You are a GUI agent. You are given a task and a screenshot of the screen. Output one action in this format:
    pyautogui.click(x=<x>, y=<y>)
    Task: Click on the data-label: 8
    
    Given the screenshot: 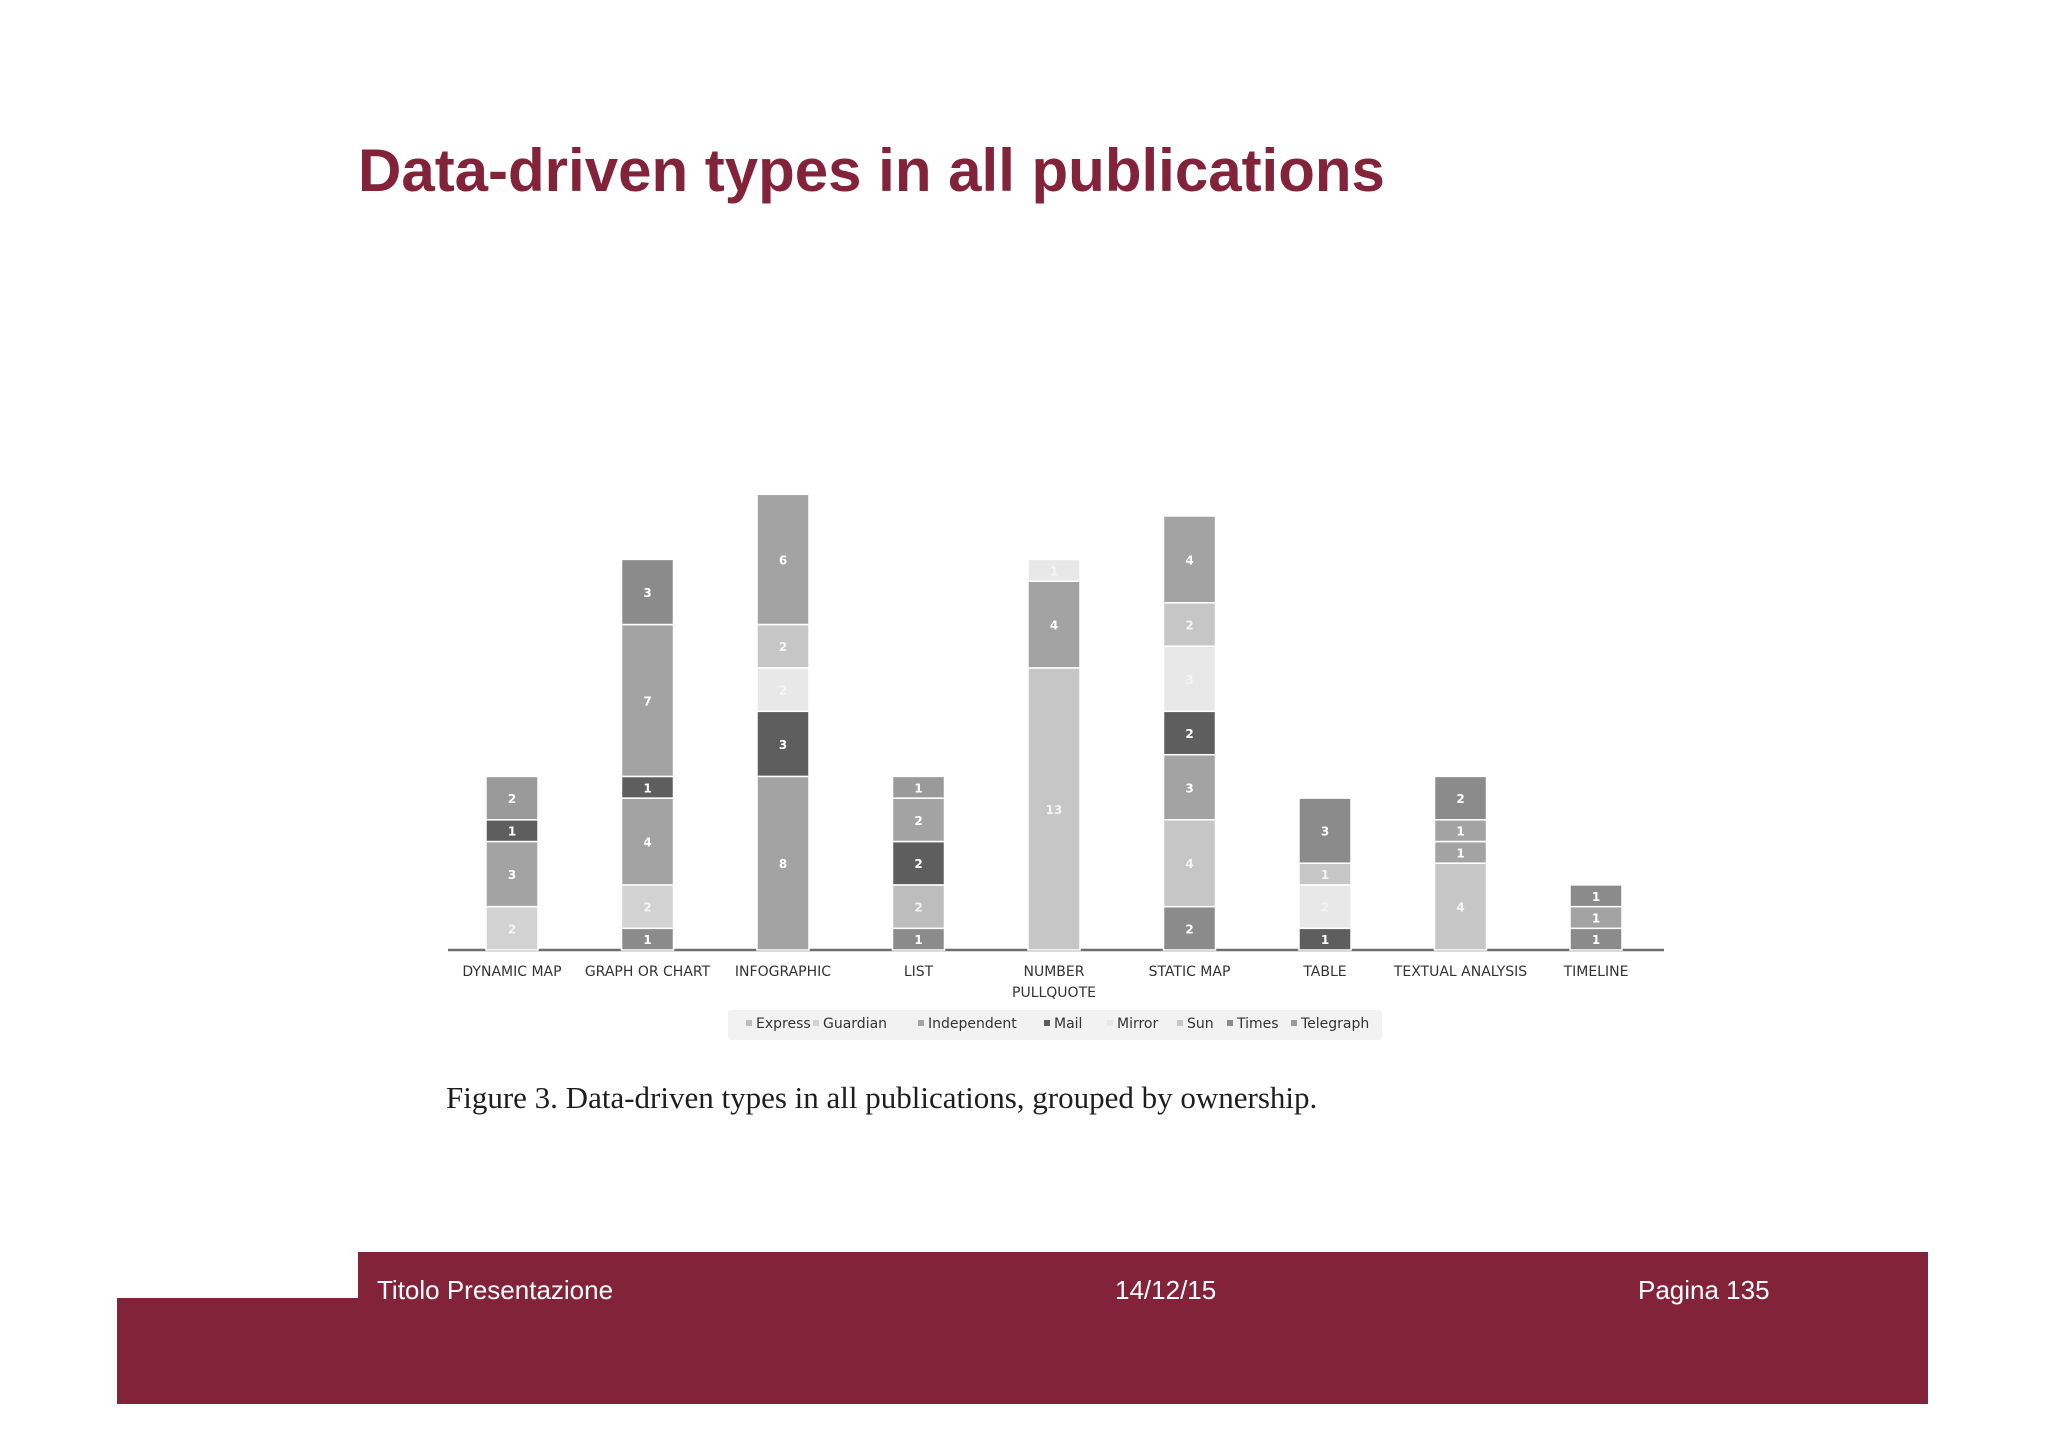 What is the action you would take?
    pyautogui.click(x=783, y=864)
    